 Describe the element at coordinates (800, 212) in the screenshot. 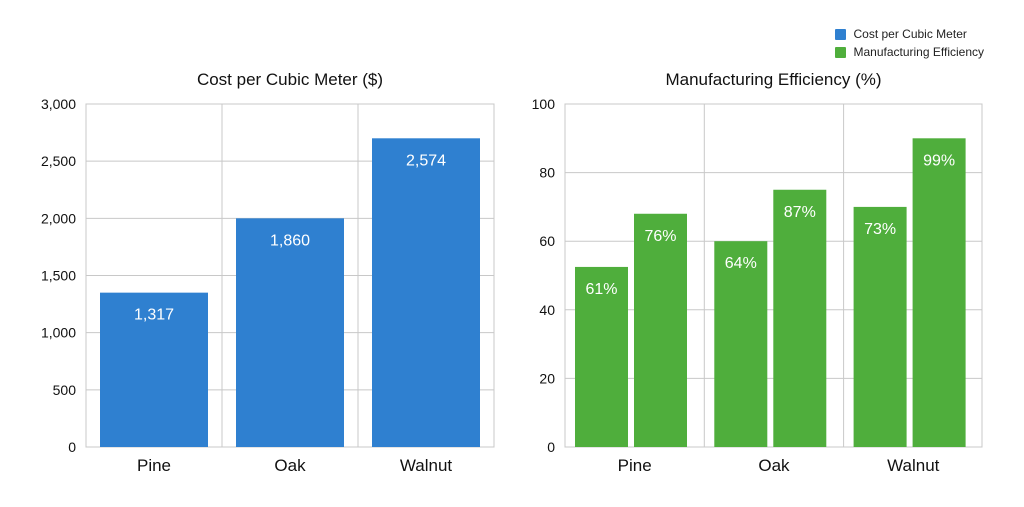

I see `data-label-1-1-1: 87%` at that location.